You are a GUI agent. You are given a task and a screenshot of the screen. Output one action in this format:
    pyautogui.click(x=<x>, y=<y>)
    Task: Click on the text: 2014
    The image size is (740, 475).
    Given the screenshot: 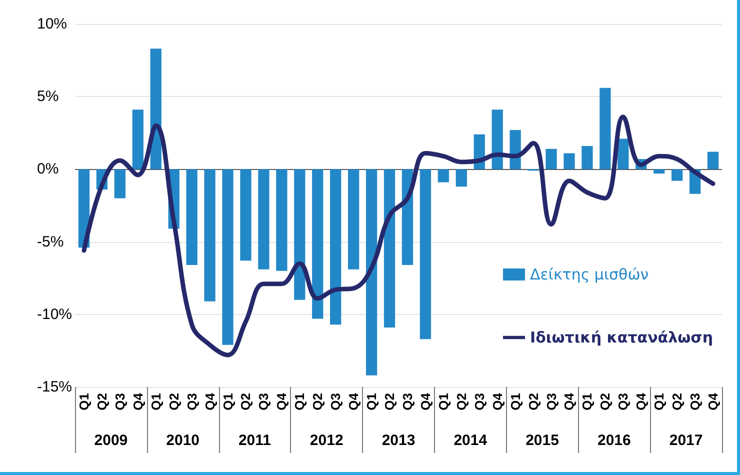 What is the action you would take?
    pyautogui.click(x=471, y=440)
    